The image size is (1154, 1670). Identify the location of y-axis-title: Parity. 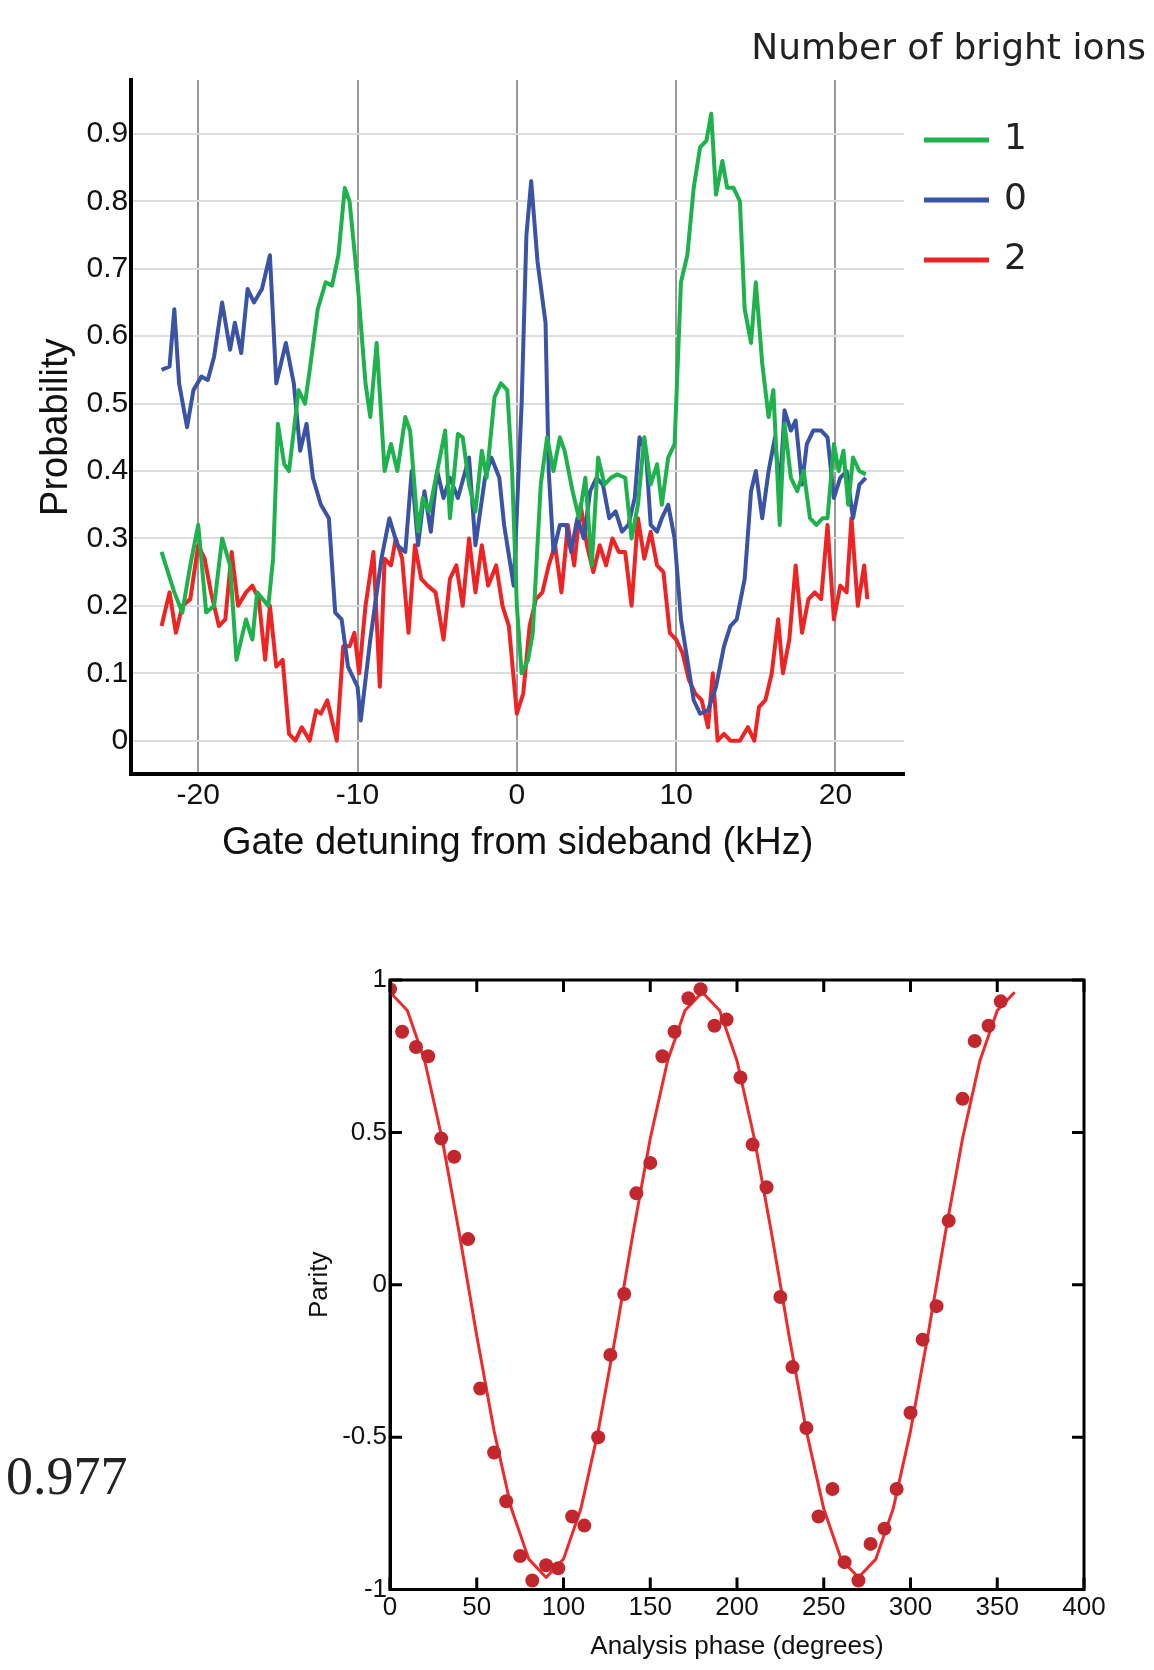
(317, 1285).